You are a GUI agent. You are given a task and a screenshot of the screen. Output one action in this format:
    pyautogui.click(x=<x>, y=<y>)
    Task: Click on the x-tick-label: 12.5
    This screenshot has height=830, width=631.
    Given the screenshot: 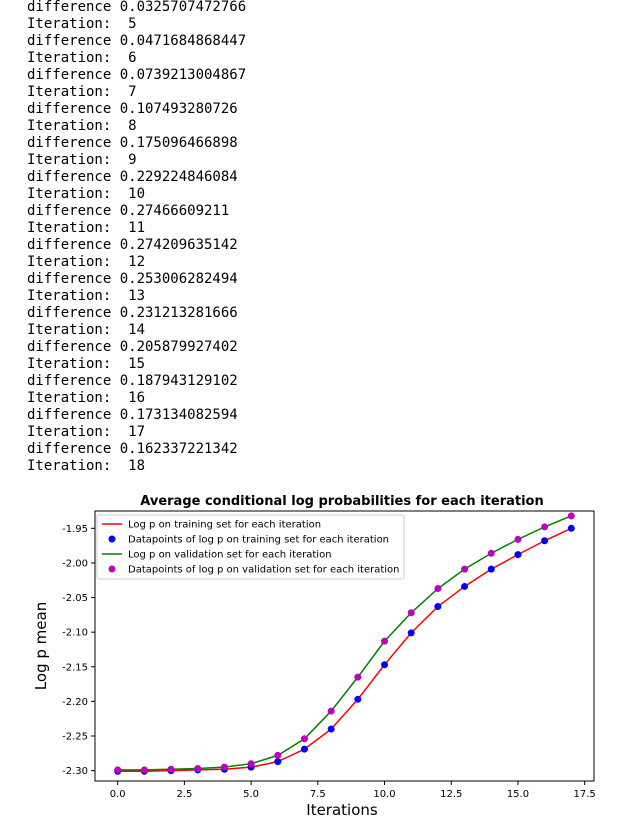 What is the action you would take?
    pyautogui.click(x=451, y=794)
    